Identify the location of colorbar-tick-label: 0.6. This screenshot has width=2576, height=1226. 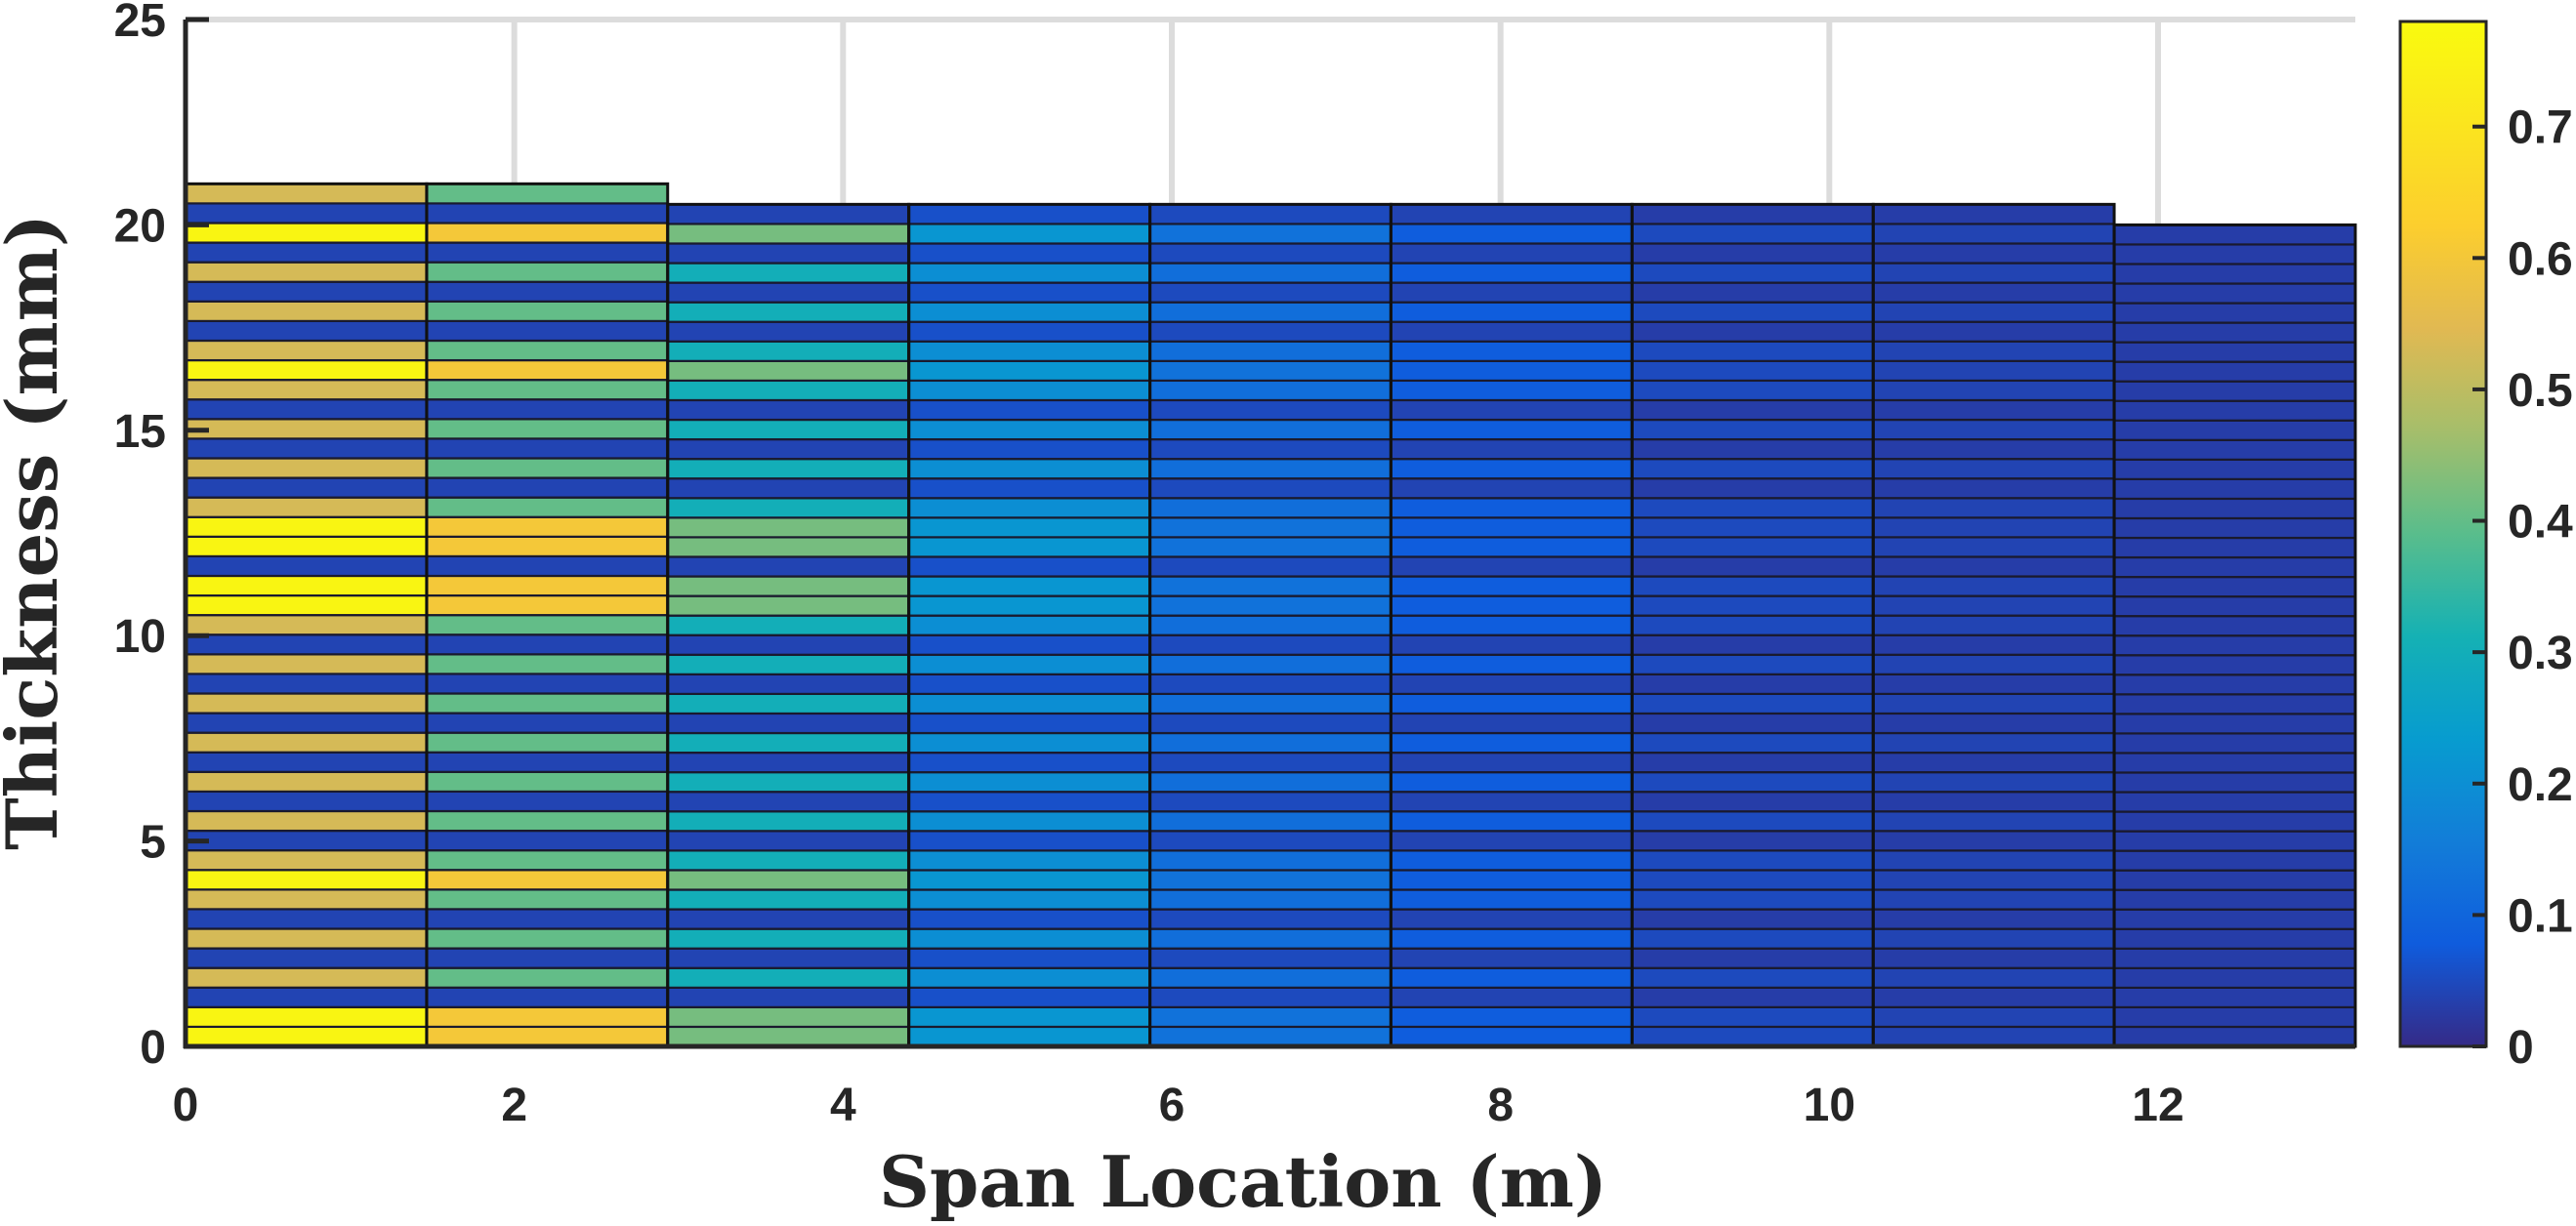
(2541, 259).